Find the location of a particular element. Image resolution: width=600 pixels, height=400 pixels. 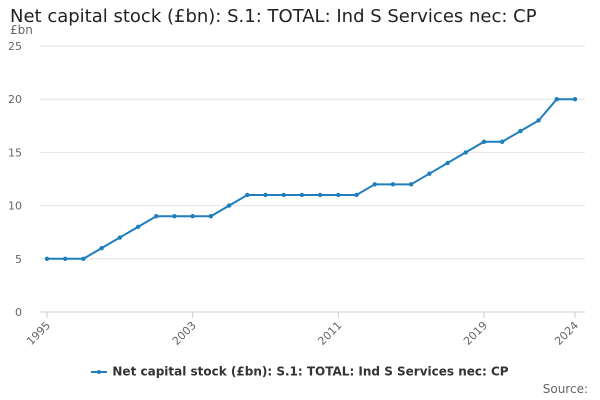

legend-swatch is located at coordinates (99, 372).